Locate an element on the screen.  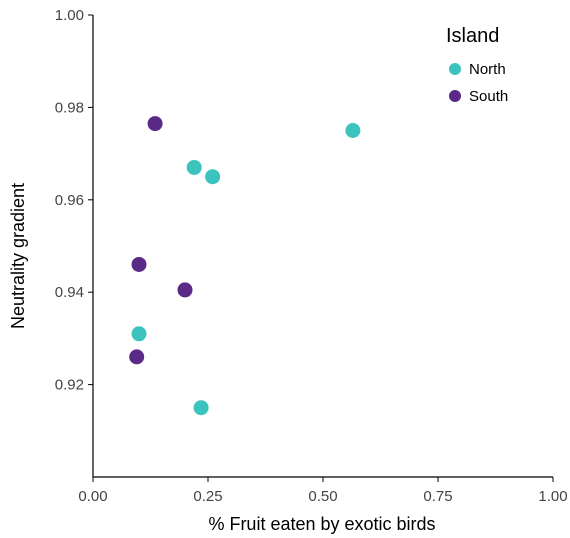
y-axis-title: Neutrality gradient is located at coordinates (18, 256).